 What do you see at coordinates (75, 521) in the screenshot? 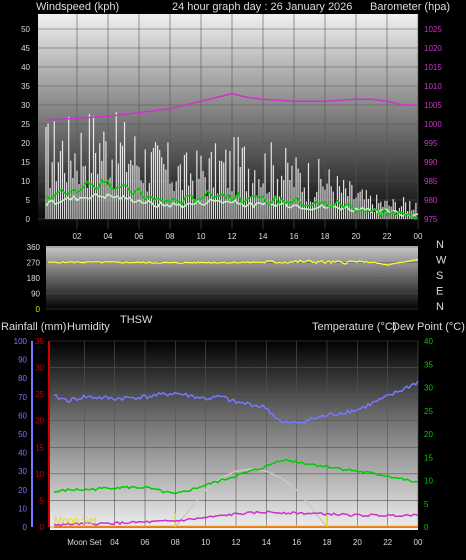
I see `moon-set-label: Moon Set` at bounding box center [75, 521].